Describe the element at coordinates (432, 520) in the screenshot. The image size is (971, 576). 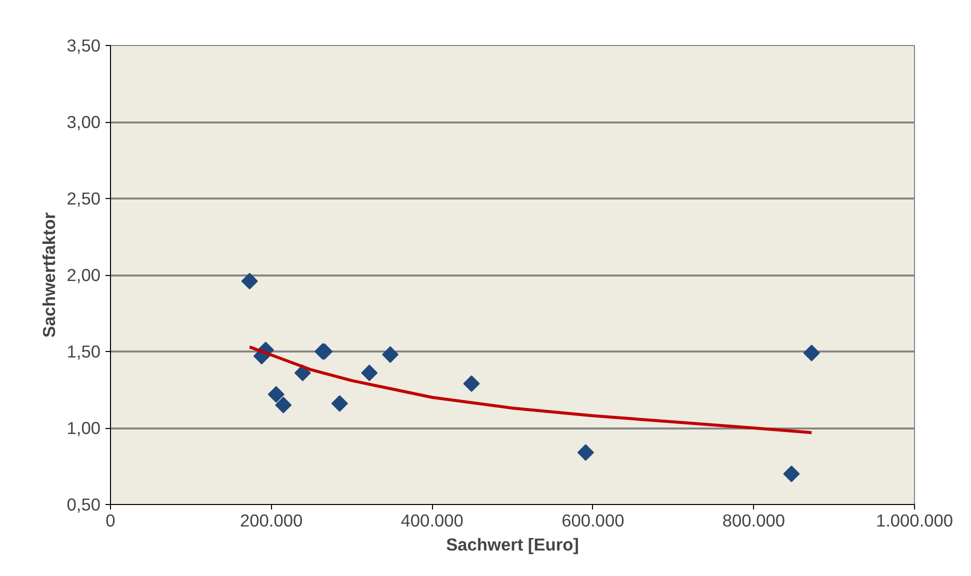
I see `x-tick-label: 400.000` at that location.